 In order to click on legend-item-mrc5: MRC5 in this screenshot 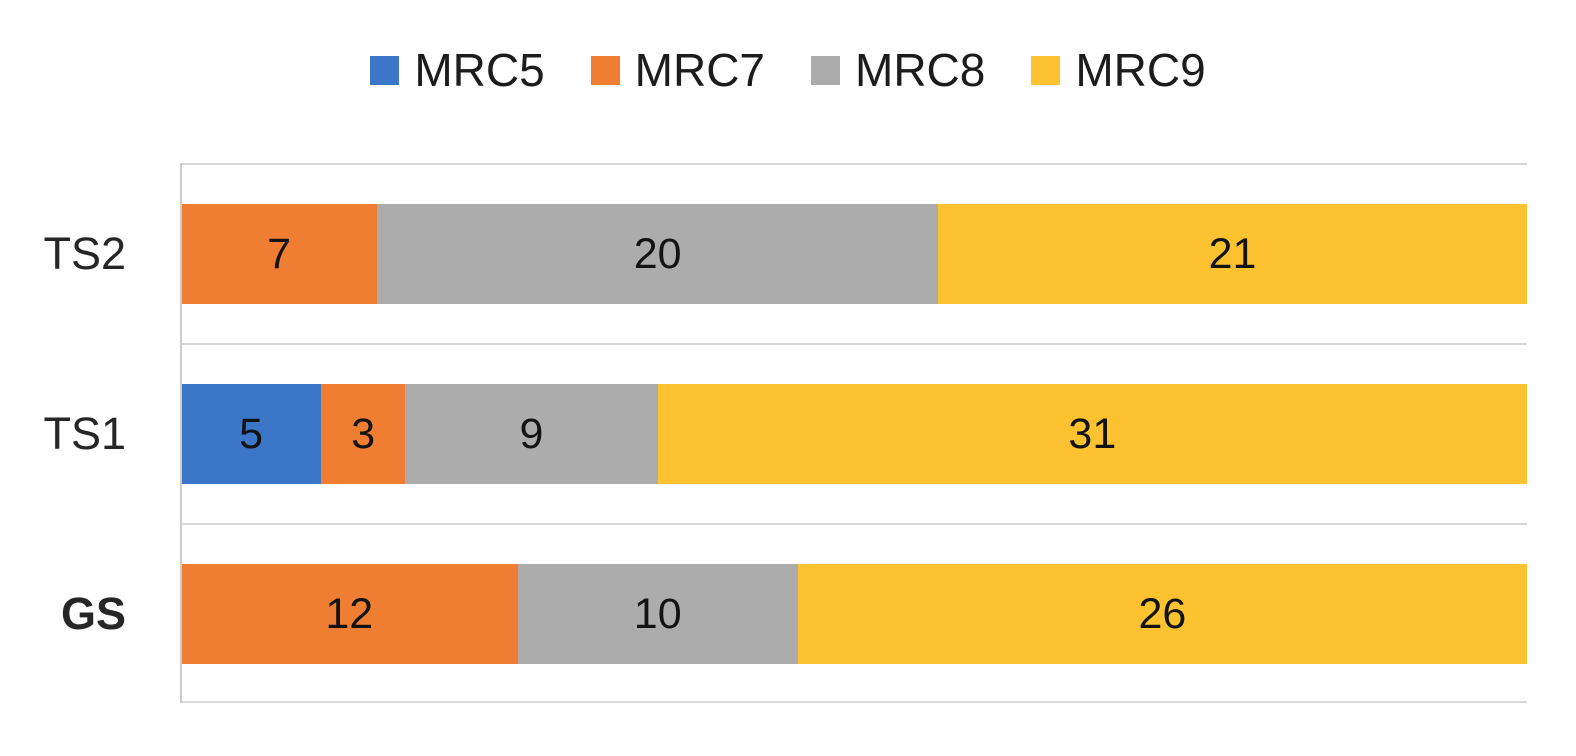, I will do `click(457, 70)`.